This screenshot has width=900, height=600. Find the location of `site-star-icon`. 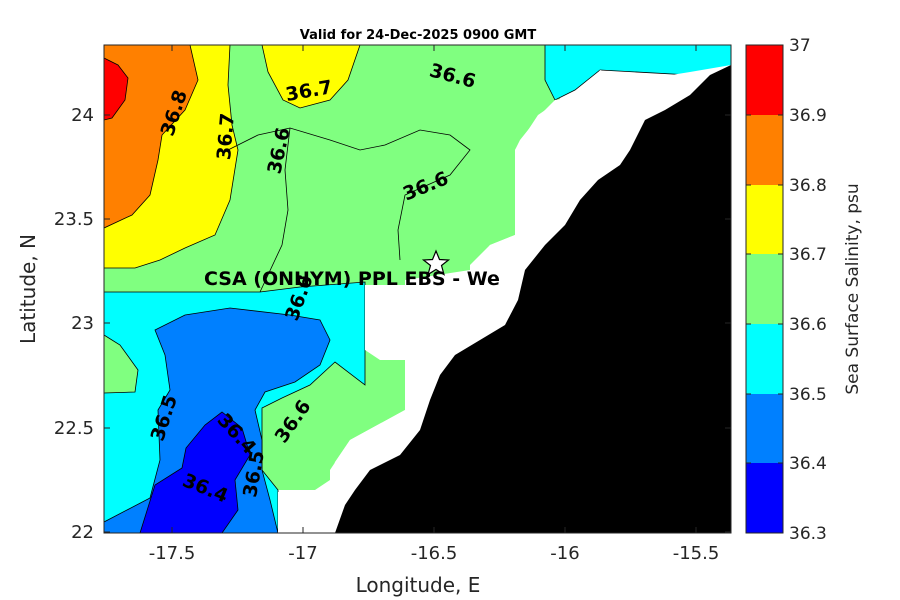

site-star-icon is located at coordinates (436, 262).